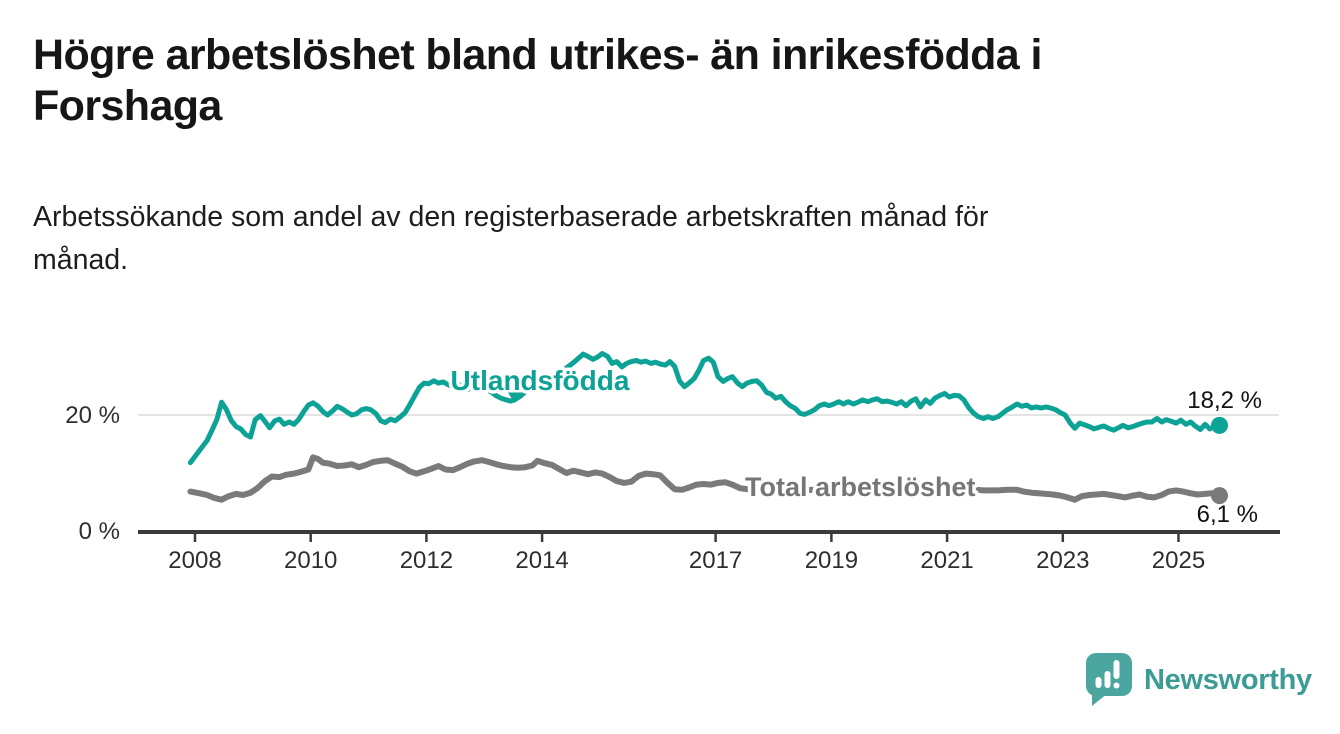  Describe the element at coordinates (1224, 400) in the screenshot. I see `end-value-utlandsfodda: 18,2 %` at that location.